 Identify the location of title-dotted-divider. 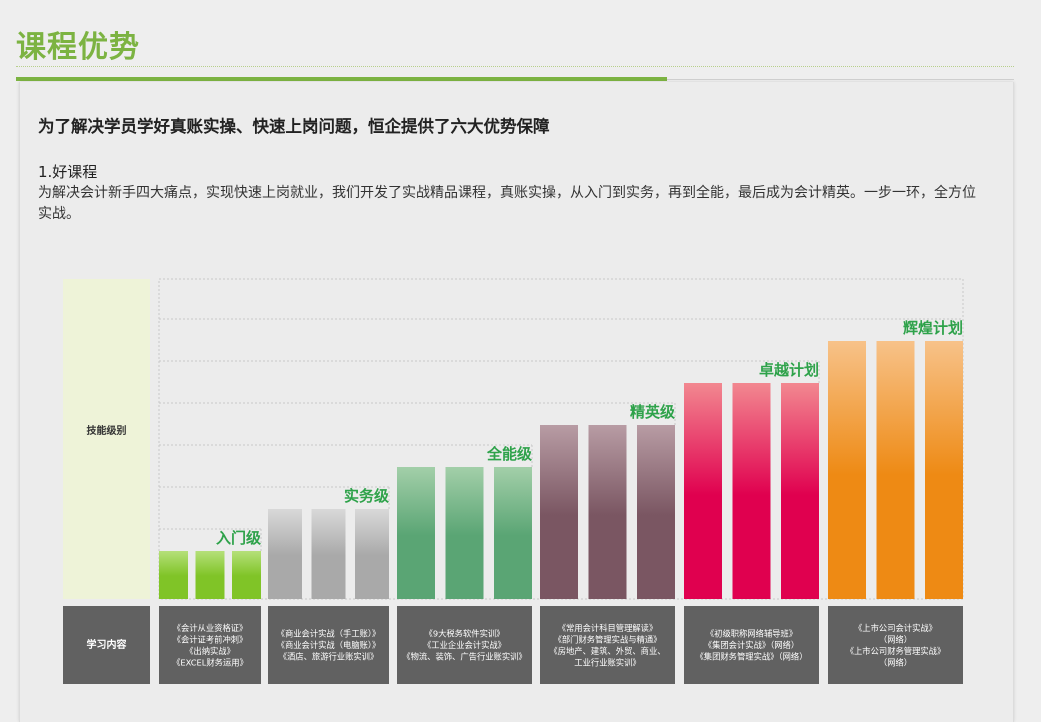
(515, 66).